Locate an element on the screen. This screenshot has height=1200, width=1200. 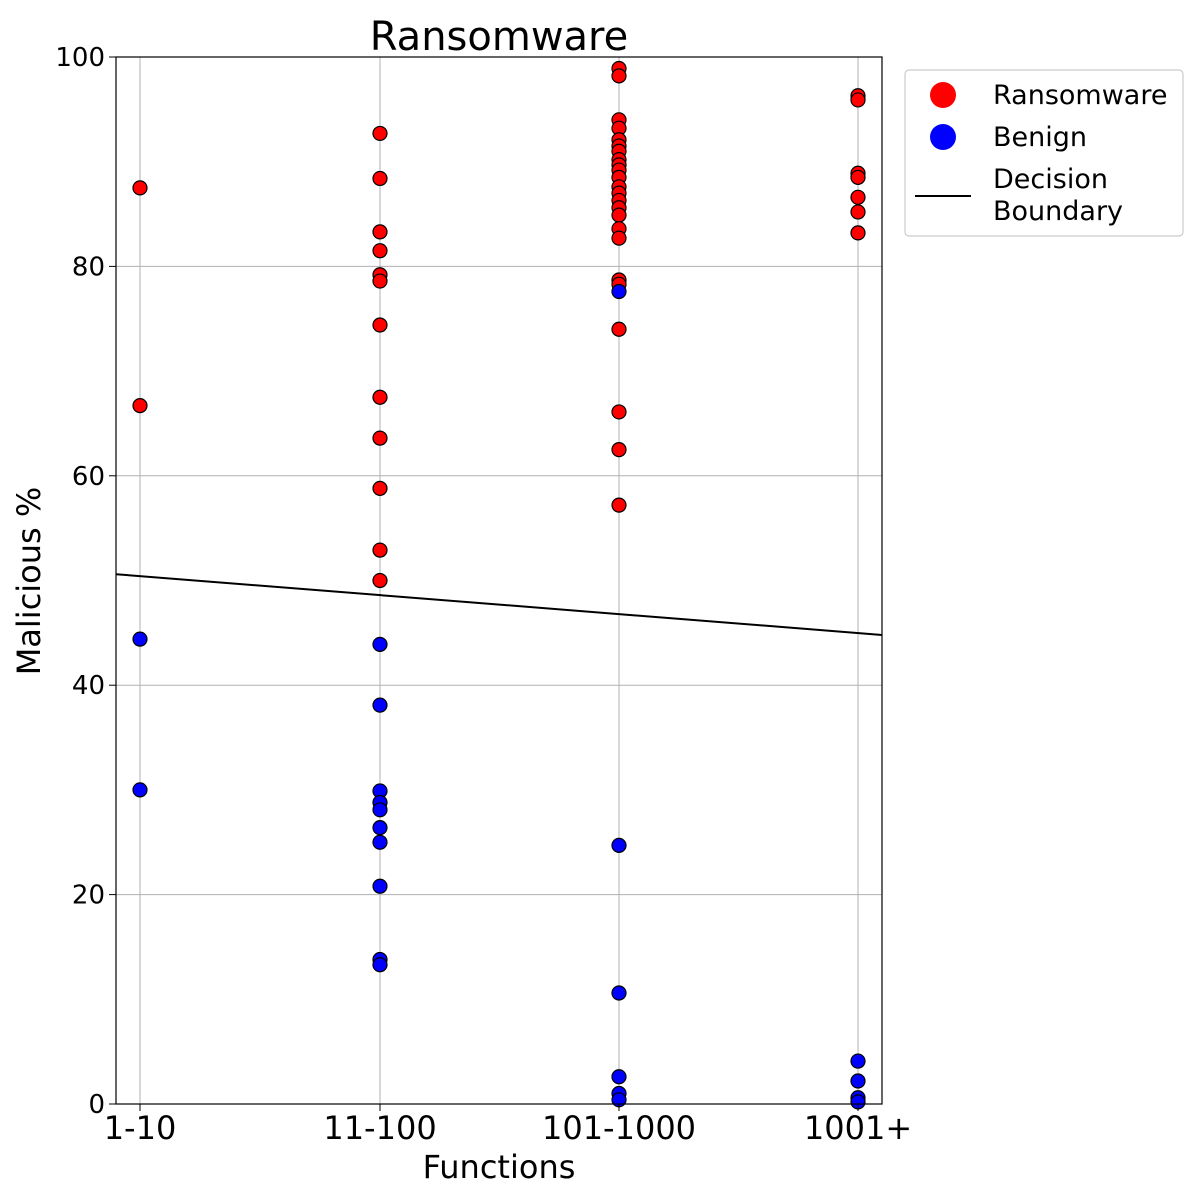
legend: Ransomware Benign Decision Boundary is located at coordinates (1044, 153).